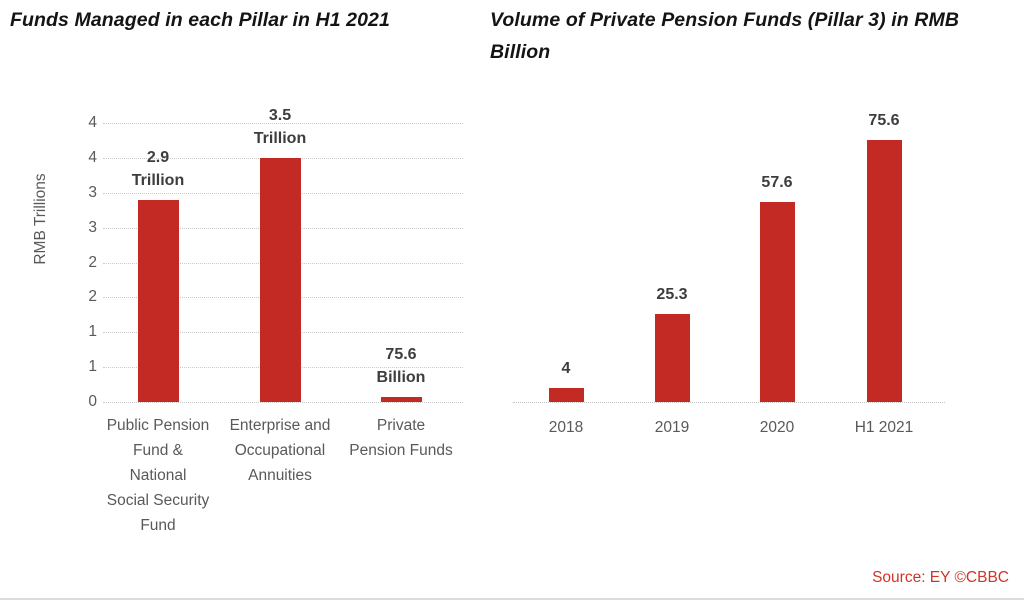 Image resolution: width=1024 pixels, height=600 pixels. What do you see at coordinates (672, 427) in the screenshot?
I see `x-category-label: 2019` at bounding box center [672, 427].